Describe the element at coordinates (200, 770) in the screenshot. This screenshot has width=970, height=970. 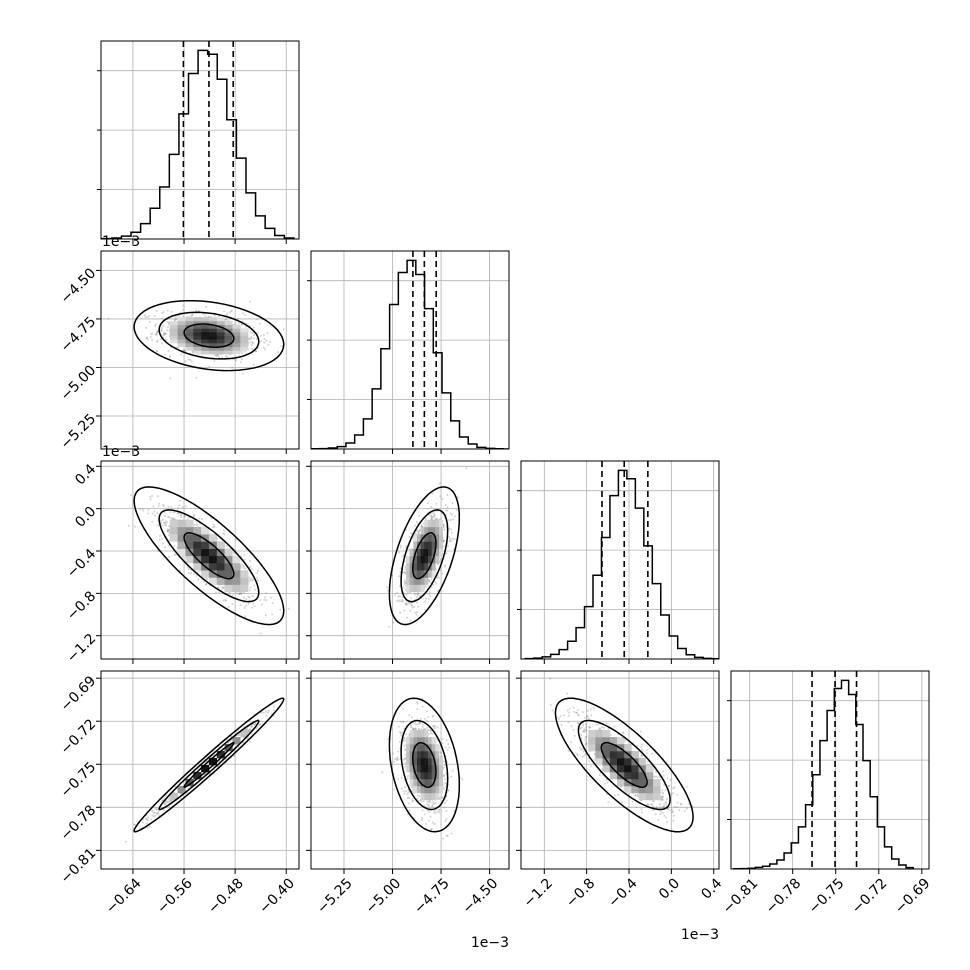
I see `panel-content` at that location.